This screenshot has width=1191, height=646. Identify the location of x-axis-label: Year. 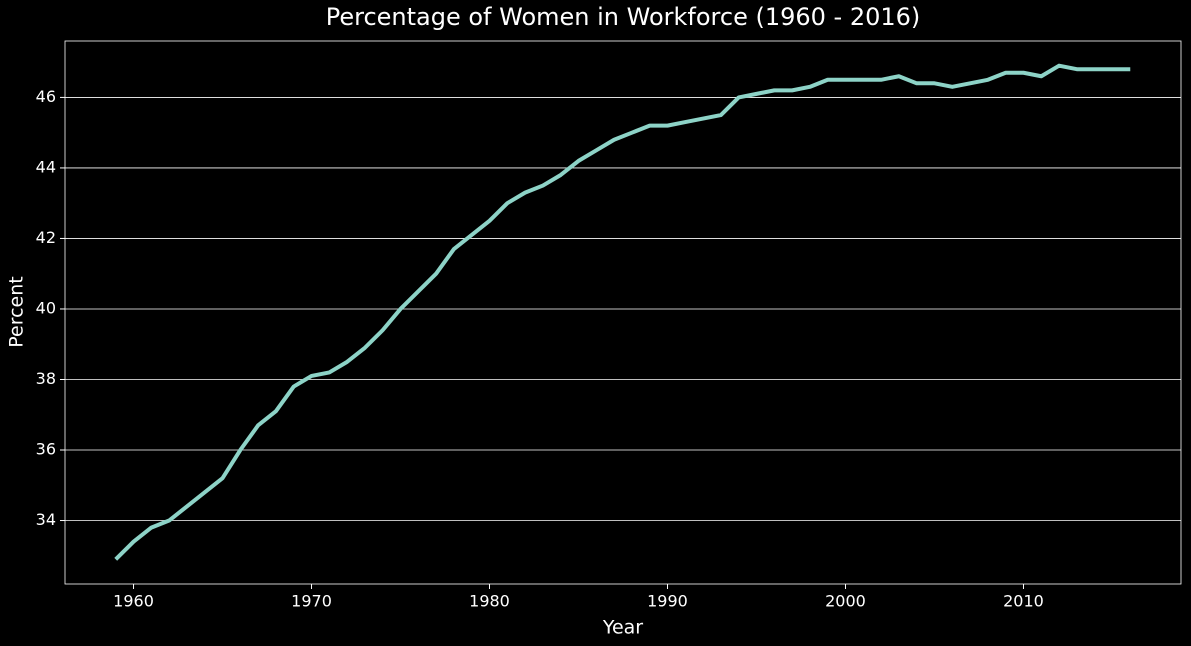
(622, 628).